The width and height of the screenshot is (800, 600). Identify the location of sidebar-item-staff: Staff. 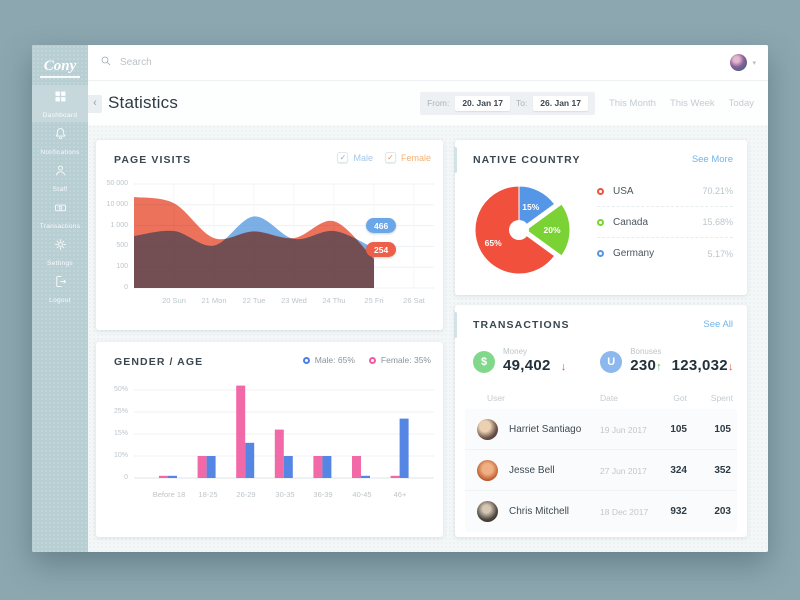
(60, 177).